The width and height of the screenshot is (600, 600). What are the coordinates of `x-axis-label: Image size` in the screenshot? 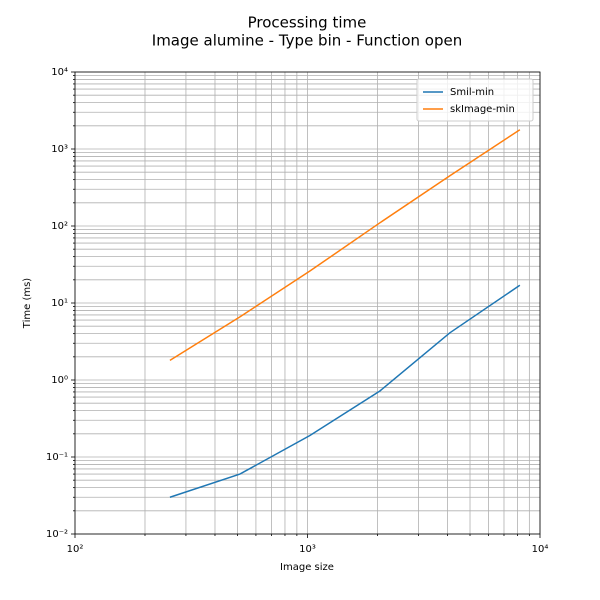 It's located at (307, 567).